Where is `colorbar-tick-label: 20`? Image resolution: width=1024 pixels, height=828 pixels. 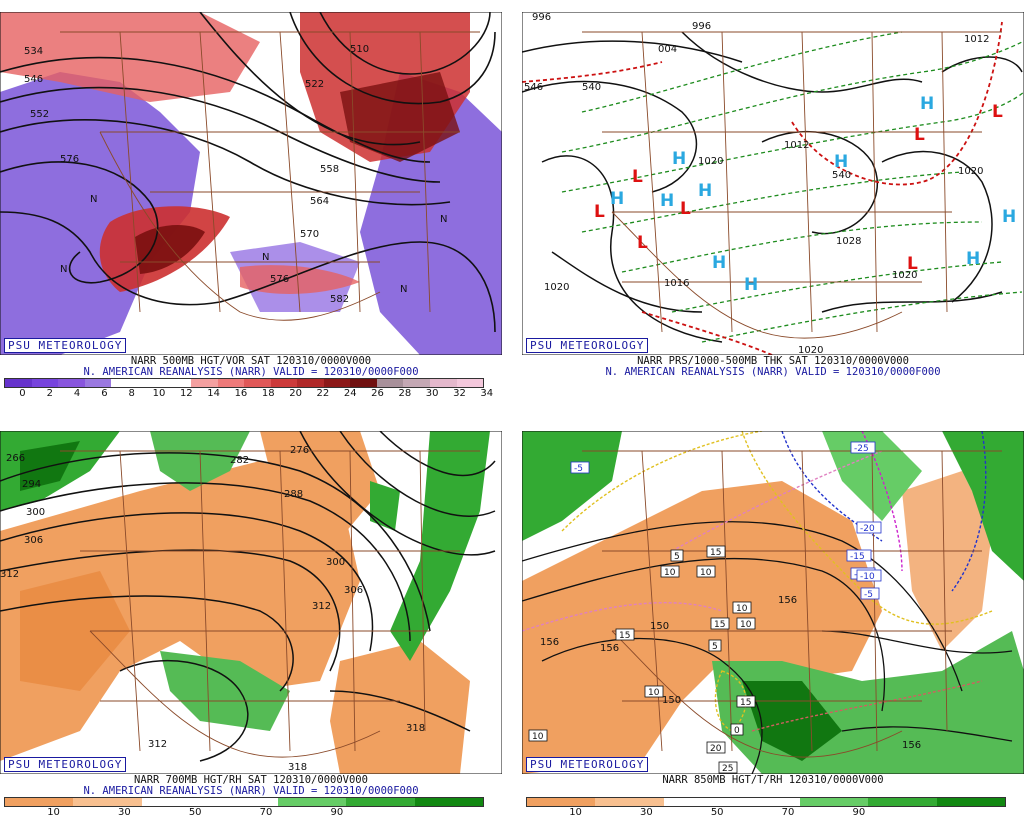 colorbar-tick-label: 20 is located at coordinates (295, 393).